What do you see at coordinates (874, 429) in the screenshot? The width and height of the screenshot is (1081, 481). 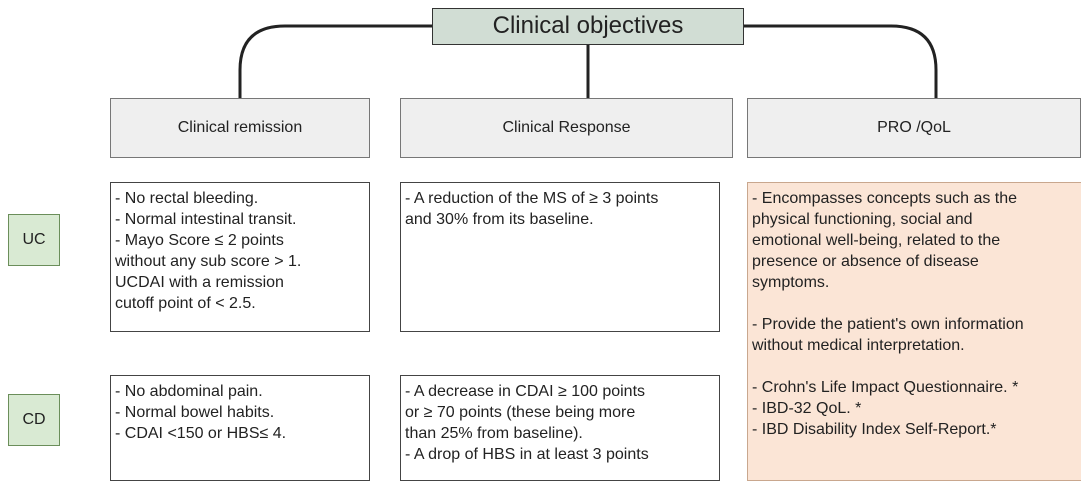 I see `text-line: - IBD Disability Index Self-Report.*` at bounding box center [874, 429].